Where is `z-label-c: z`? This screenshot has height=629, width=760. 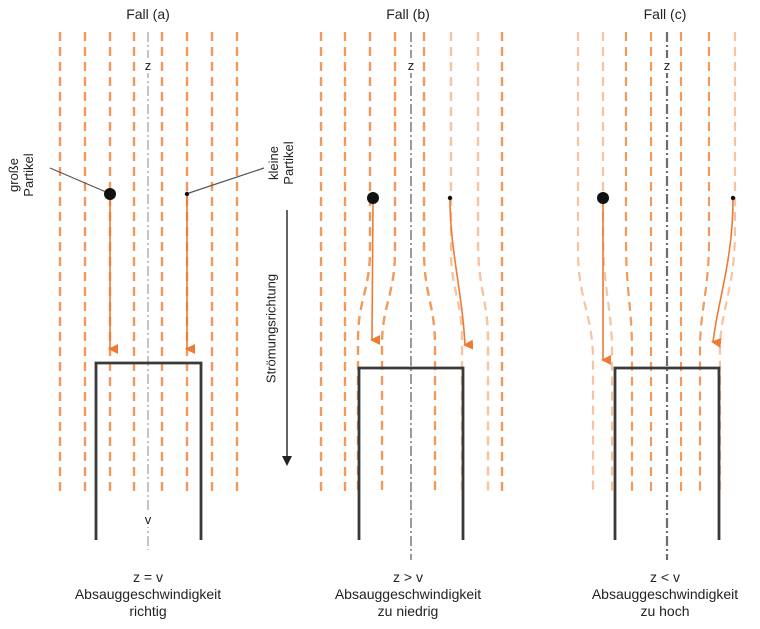
z-label-c: z is located at coordinates (667, 65).